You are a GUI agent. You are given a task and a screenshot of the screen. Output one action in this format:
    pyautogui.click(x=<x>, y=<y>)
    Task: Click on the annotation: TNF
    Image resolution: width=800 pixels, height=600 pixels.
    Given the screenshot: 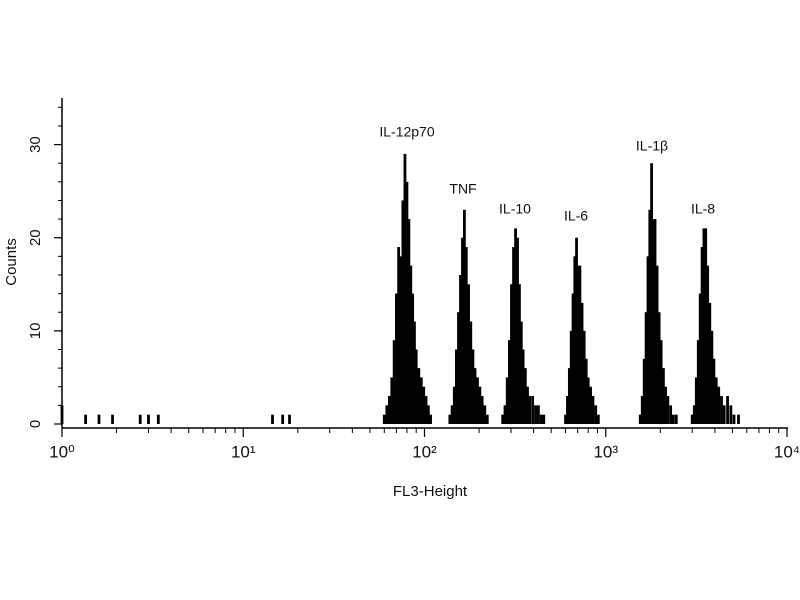 What is the action you would take?
    pyautogui.click(x=462, y=189)
    